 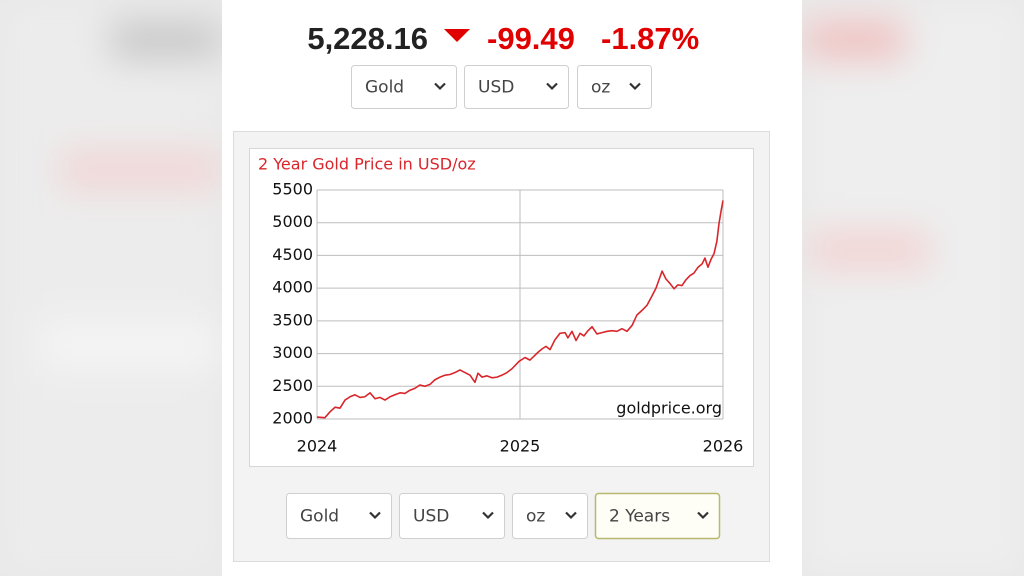 What do you see at coordinates (723, 446) in the screenshot?
I see `x-tick-label: 2026` at bounding box center [723, 446].